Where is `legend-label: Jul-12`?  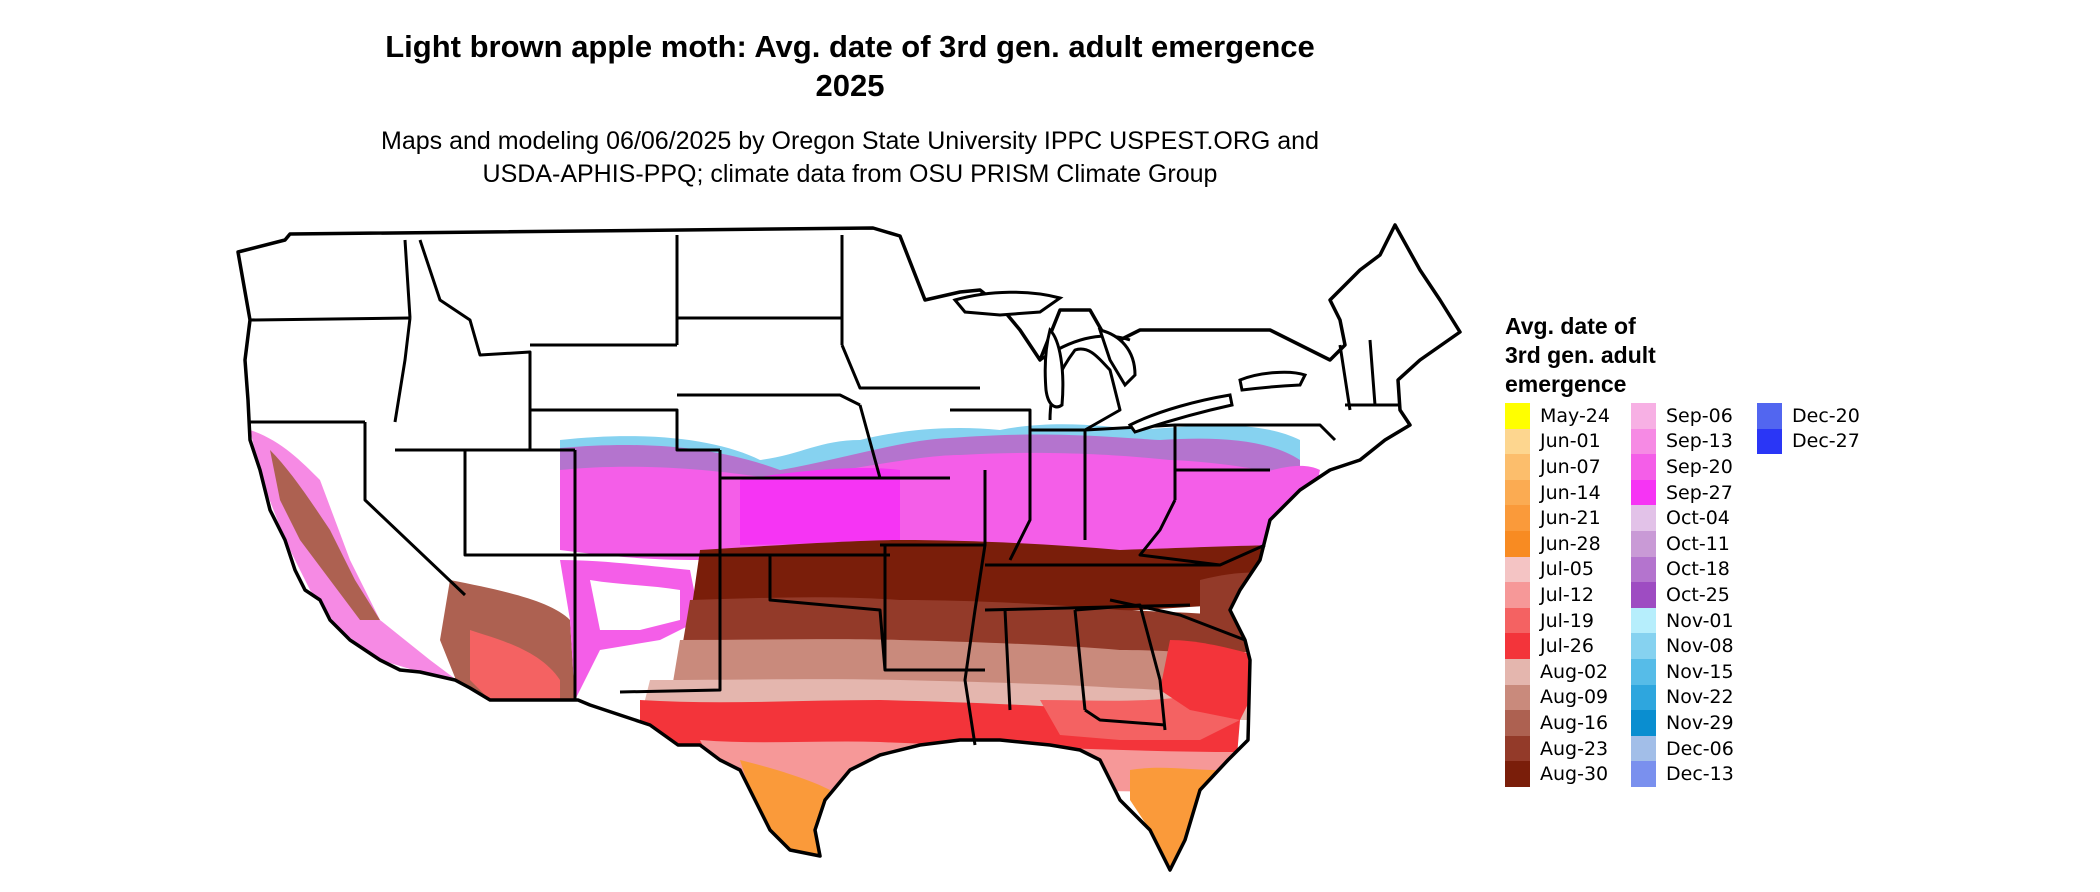 legend-label: Jul-12 is located at coordinates (1567, 594).